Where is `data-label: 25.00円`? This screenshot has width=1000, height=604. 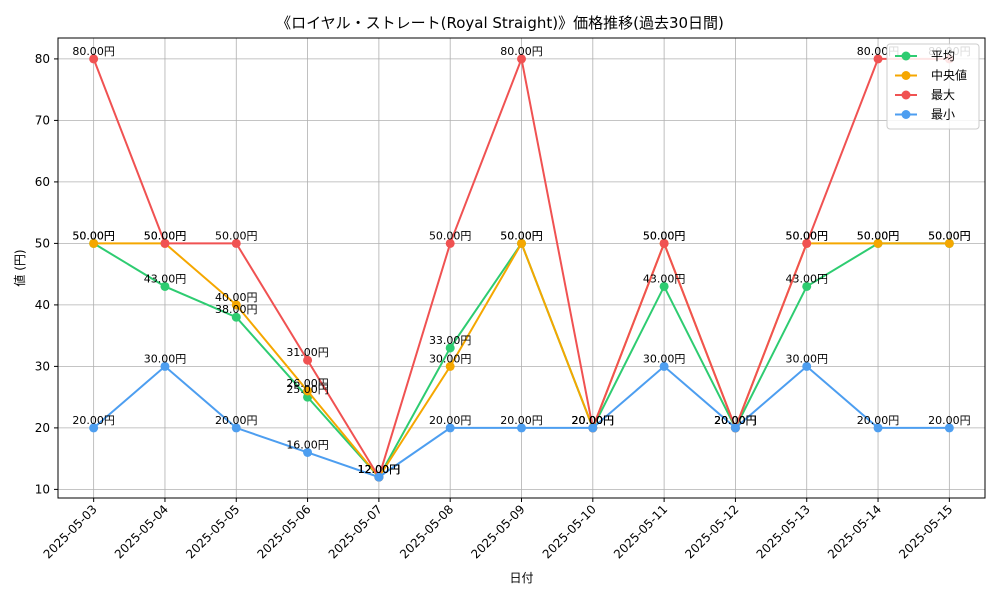
data-label: 25.00円 is located at coordinates (307, 389).